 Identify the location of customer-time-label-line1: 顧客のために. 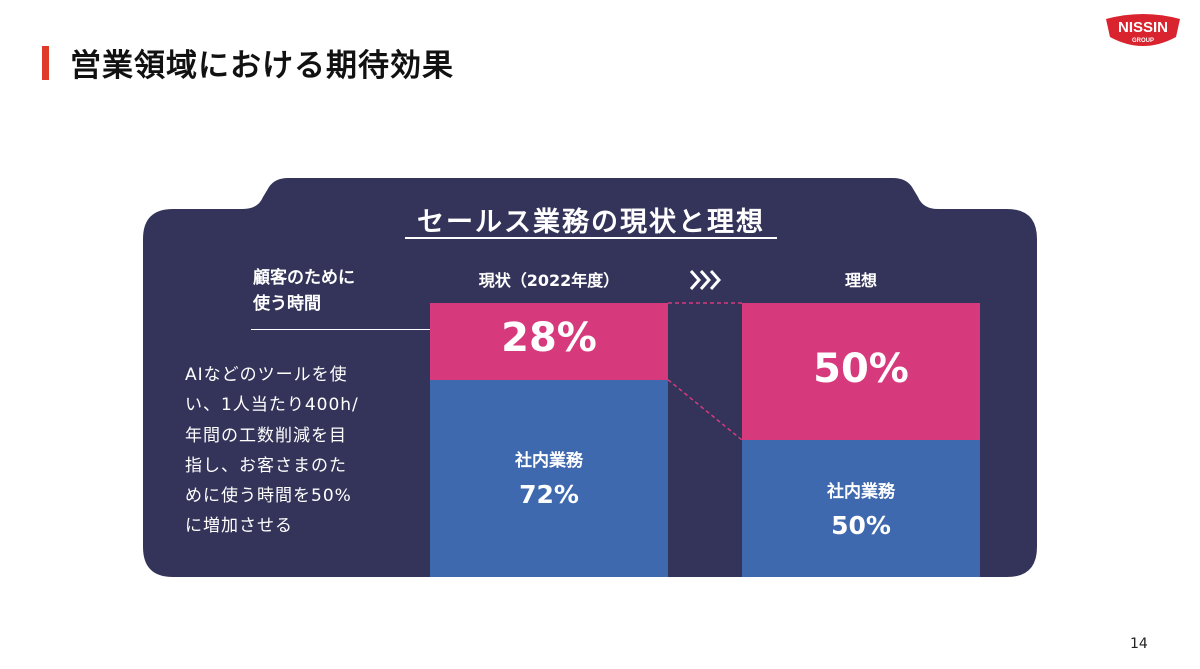
(304, 278).